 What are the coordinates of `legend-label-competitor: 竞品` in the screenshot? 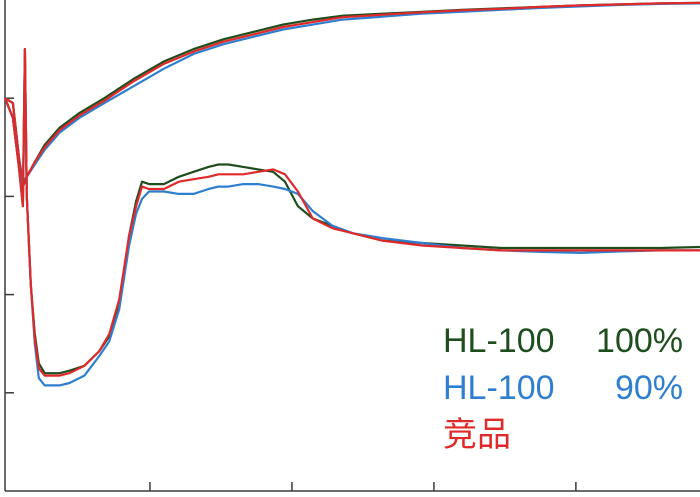 It's located at (477, 435).